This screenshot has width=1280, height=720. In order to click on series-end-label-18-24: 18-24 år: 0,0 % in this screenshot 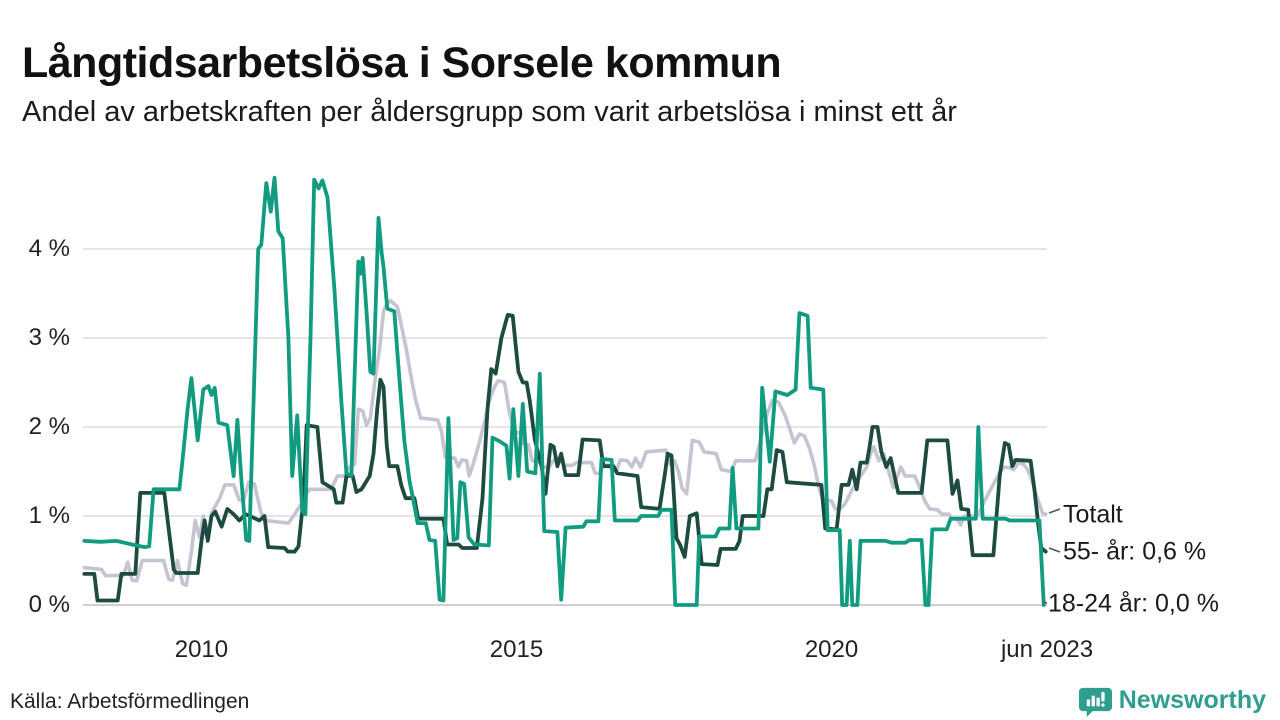, I will do `click(1133, 603)`.